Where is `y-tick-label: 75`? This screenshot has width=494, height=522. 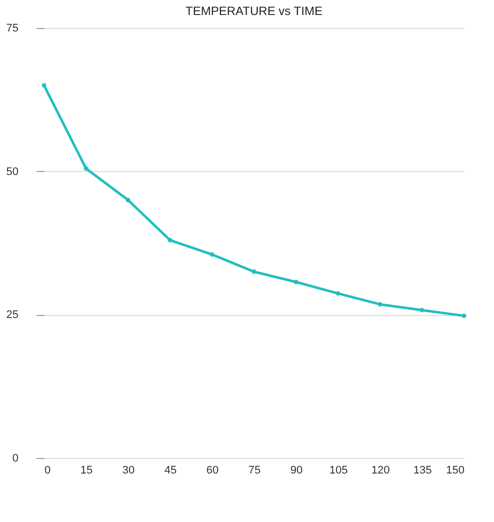
y-tick-label: 75 is located at coordinates (12, 28).